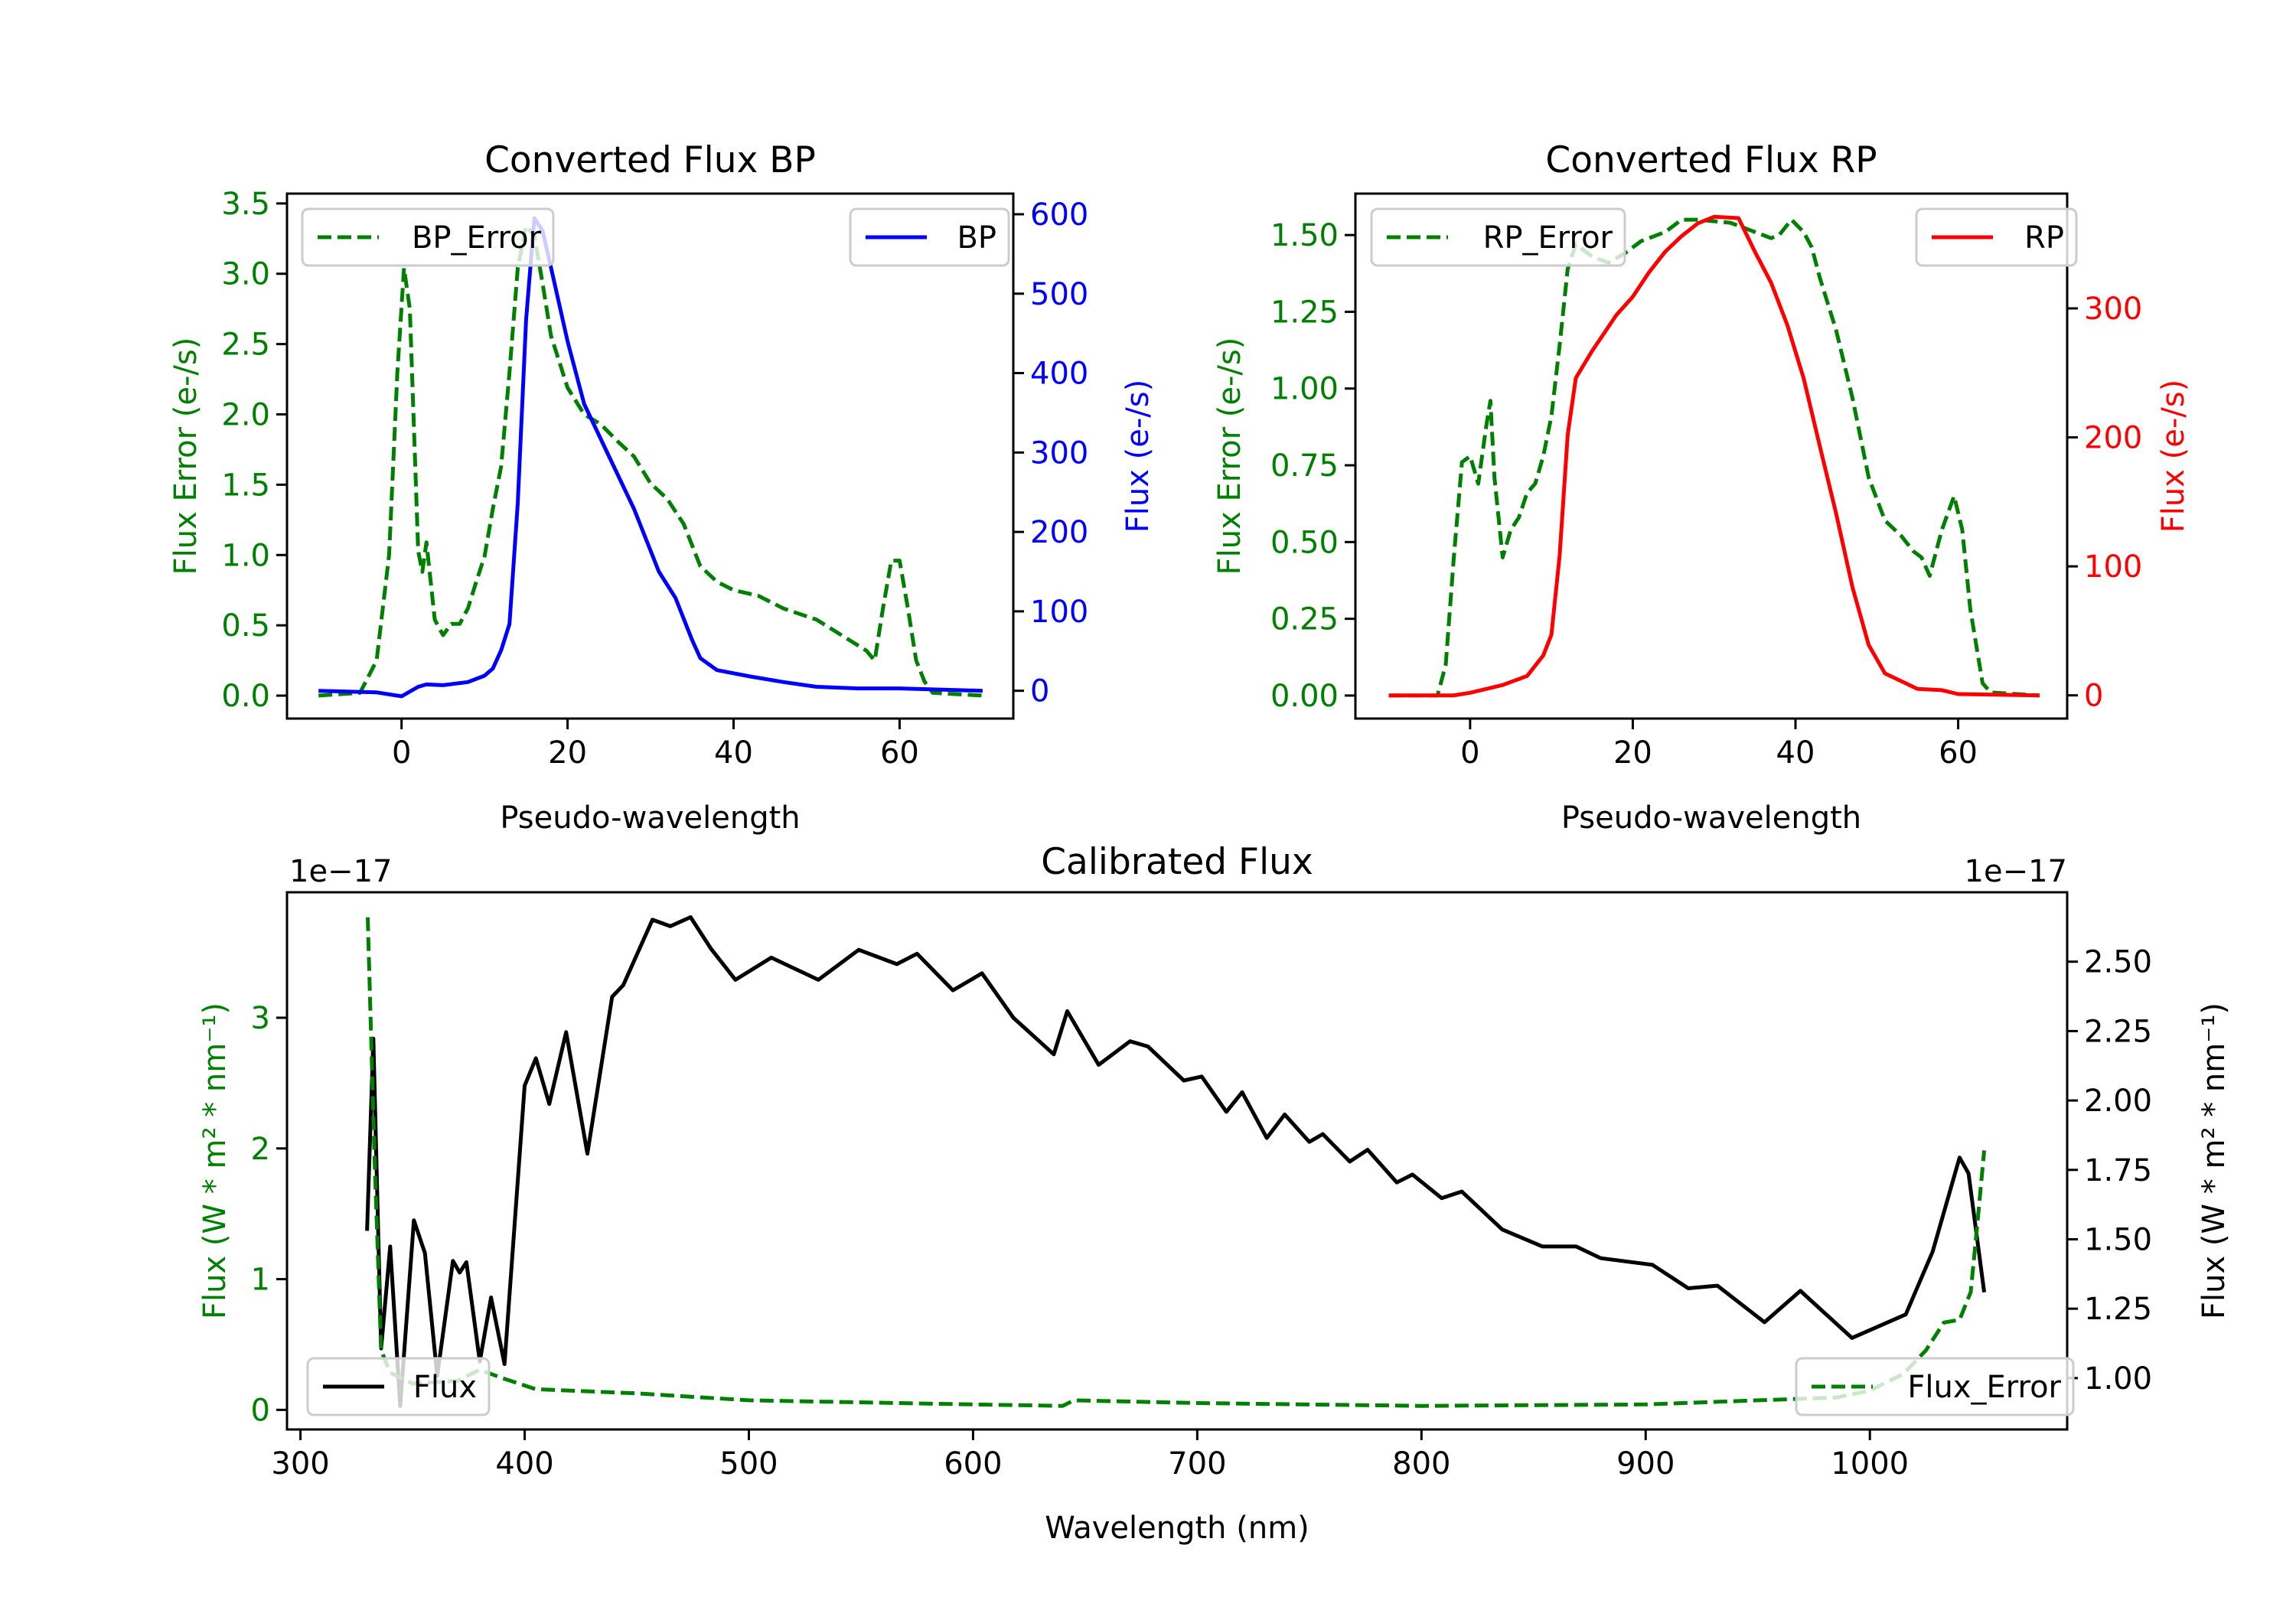 Image resolution: width=2296 pixels, height=1607 pixels. I want to click on panel-rp-ylabel-right: Flux (e-/s), so click(2173, 457).